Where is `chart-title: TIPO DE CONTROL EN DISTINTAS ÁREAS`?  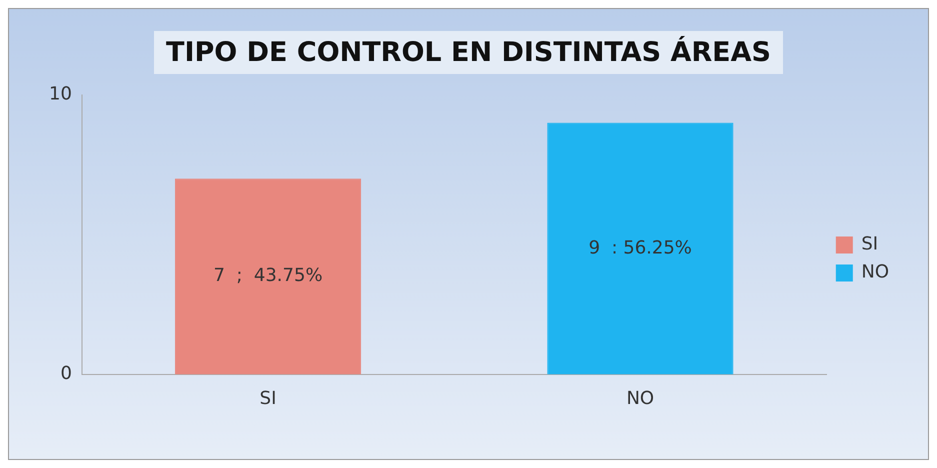
chart-title: TIPO DE CONTROL EN DISTINTAS ÁREAS is located at coordinates (468, 52).